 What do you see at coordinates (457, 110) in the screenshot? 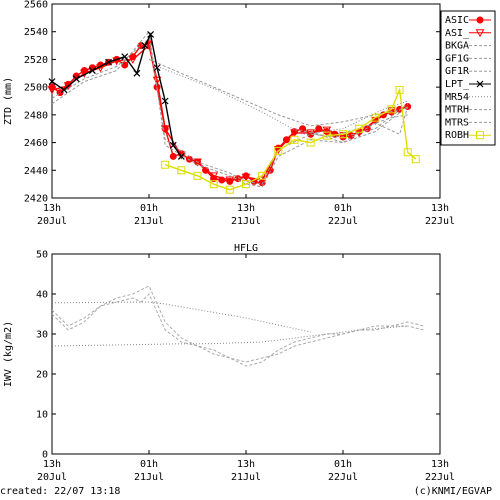
I see `ztd-legend-label-mtrh: MTRH` at bounding box center [457, 110].